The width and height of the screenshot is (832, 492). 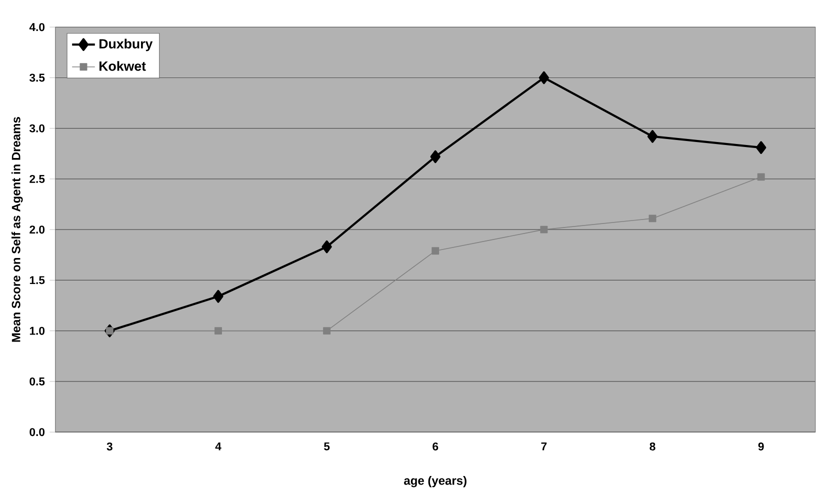 What do you see at coordinates (37, 330) in the screenshot?
I see `y-tick-label: 1.0` at bounding box center [37, 330].